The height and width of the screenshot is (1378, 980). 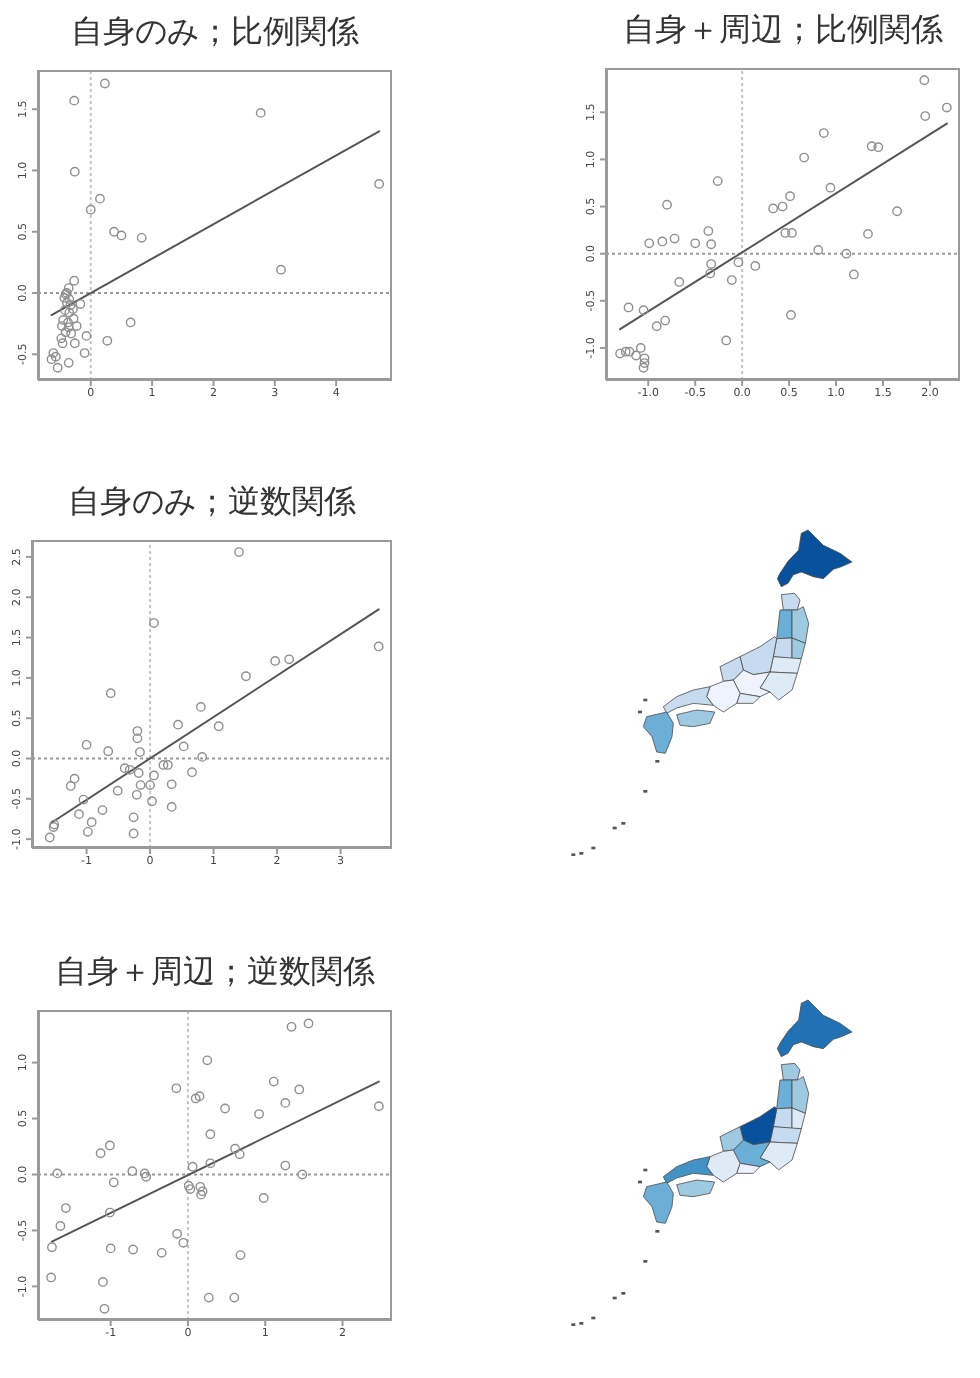 What do you see at coordinates (215, 972) in the screenshot?
I see `chart-title: 自身＋周辺；逆数関係` at bounding box center [215, 972].